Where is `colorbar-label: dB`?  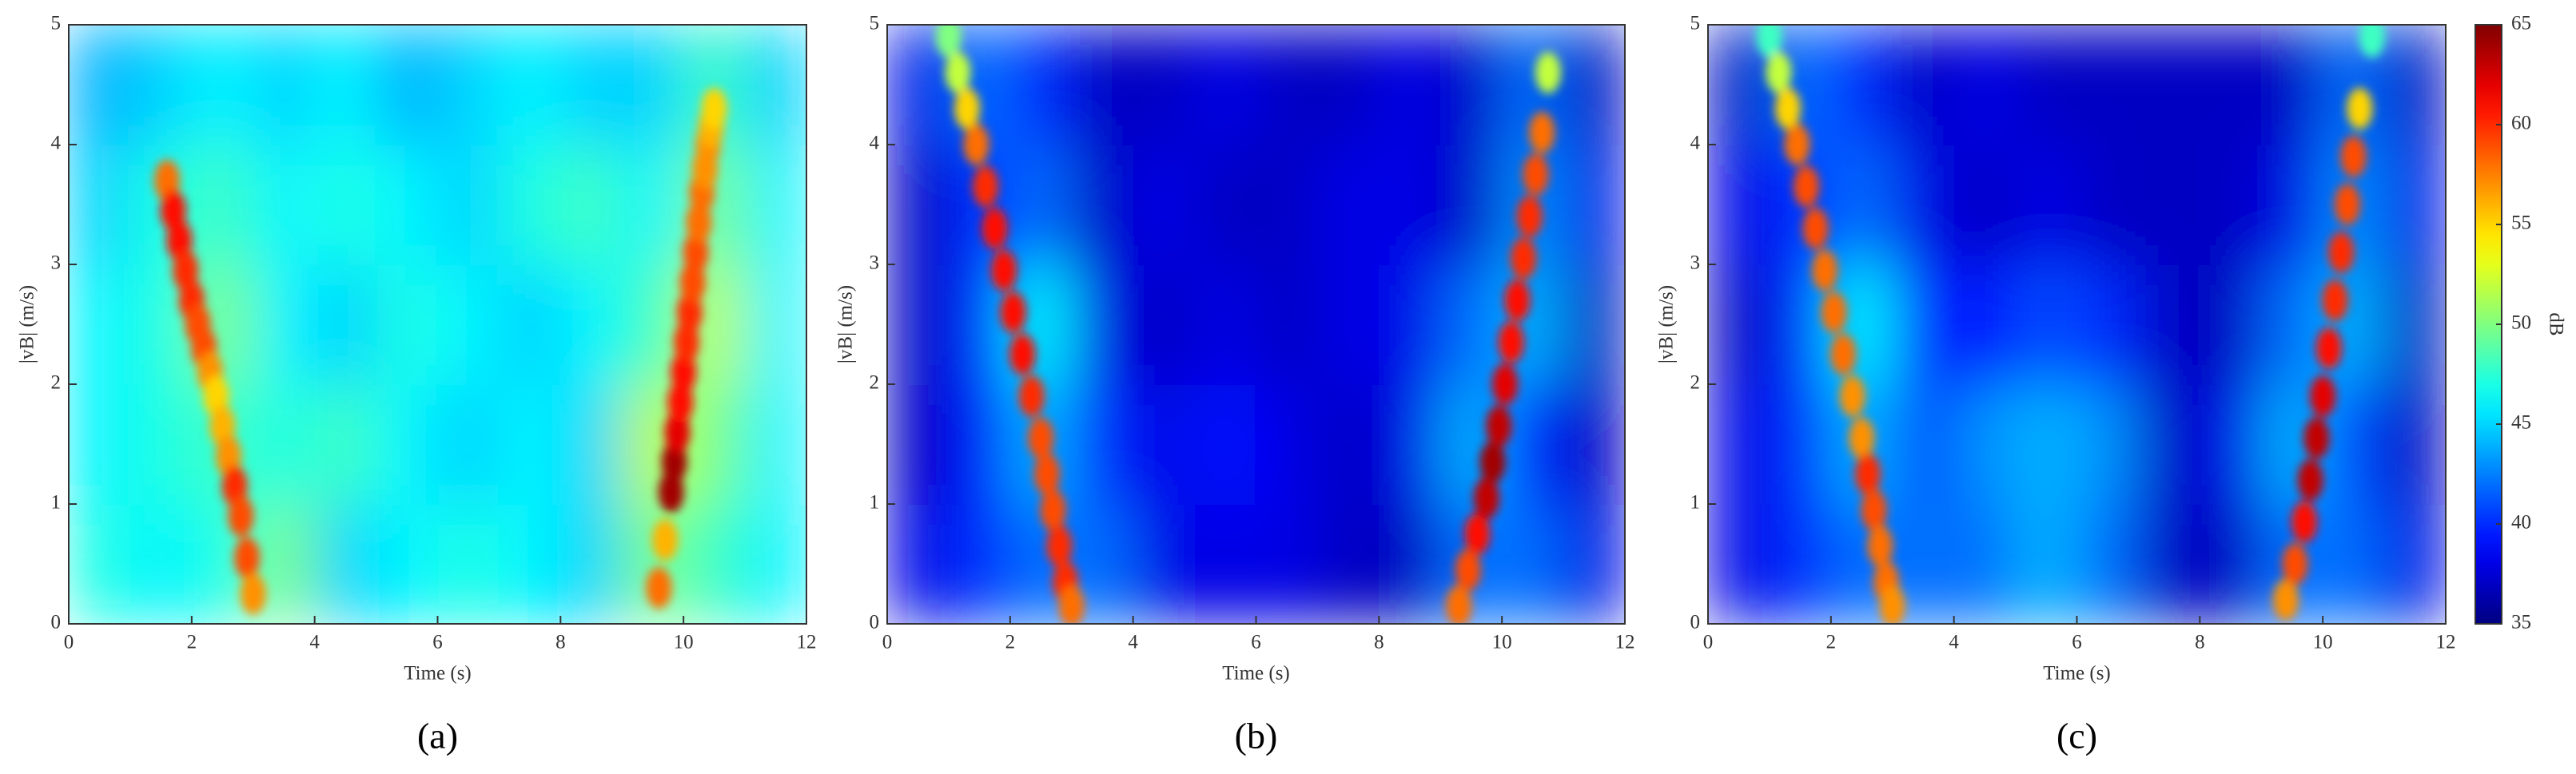 colorbar-label: dB is located at coordinates (2555, 323).